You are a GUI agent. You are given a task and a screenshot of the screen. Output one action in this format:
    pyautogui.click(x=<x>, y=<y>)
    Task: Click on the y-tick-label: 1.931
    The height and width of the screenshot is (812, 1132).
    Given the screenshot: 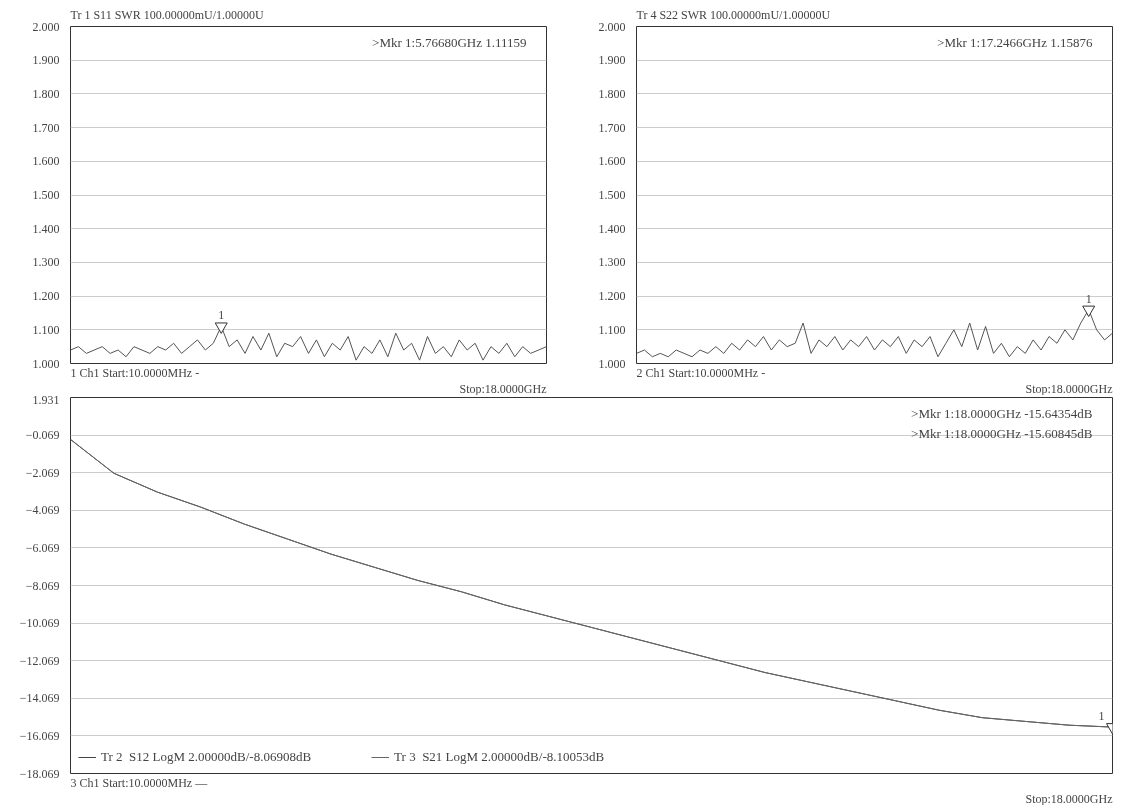 What is the action you would take?
    pyautogui.click(x=46, y=399)
    